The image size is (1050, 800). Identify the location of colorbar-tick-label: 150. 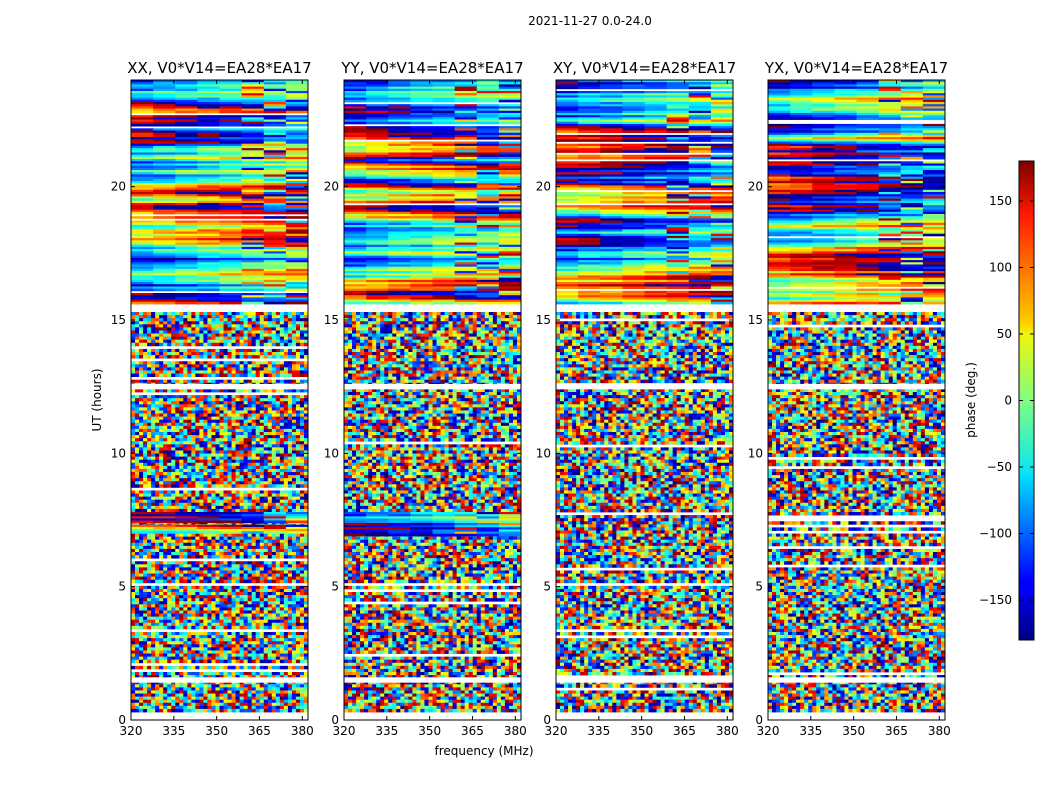
(1000, 201).